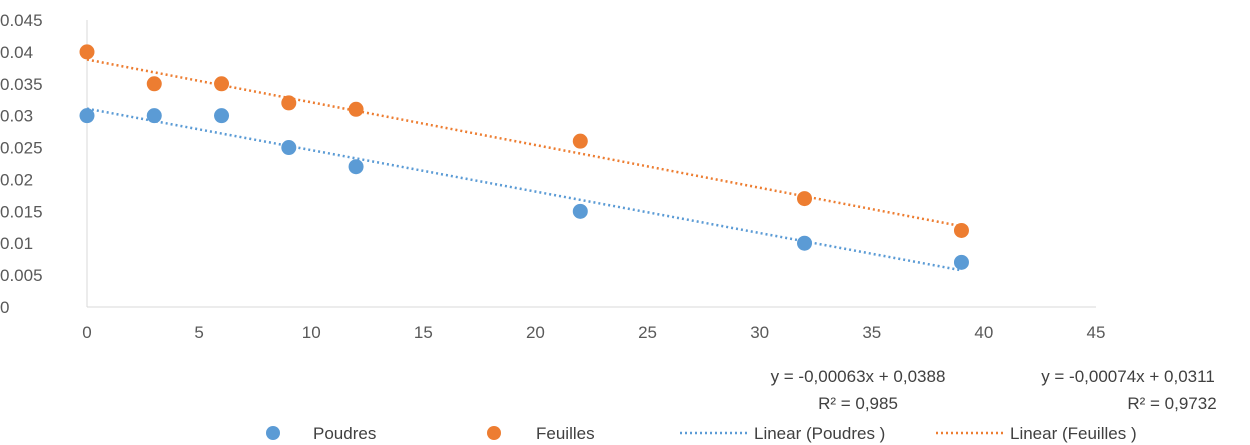  I want to click on y-tick-label: 0.025, so click(21, 148).